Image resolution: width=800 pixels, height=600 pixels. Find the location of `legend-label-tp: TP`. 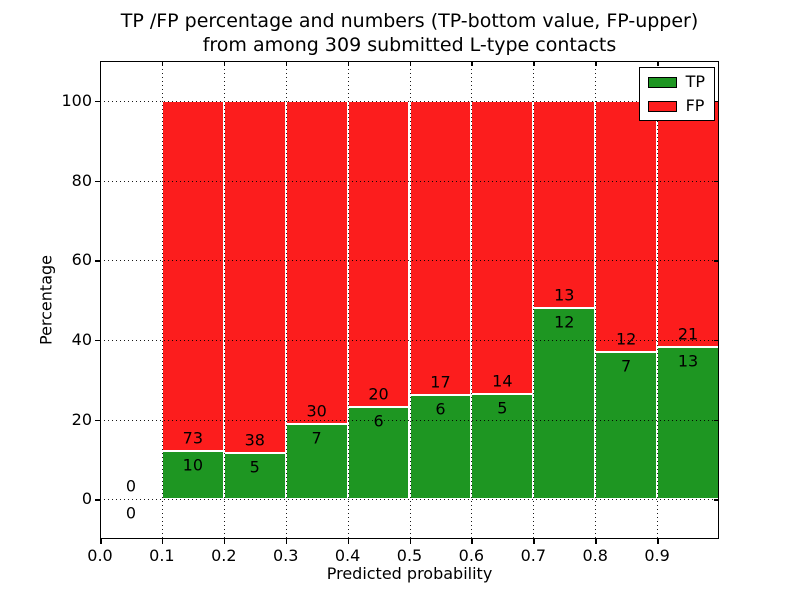

legend-label-tp: TP is located at coordinates (695, 81).